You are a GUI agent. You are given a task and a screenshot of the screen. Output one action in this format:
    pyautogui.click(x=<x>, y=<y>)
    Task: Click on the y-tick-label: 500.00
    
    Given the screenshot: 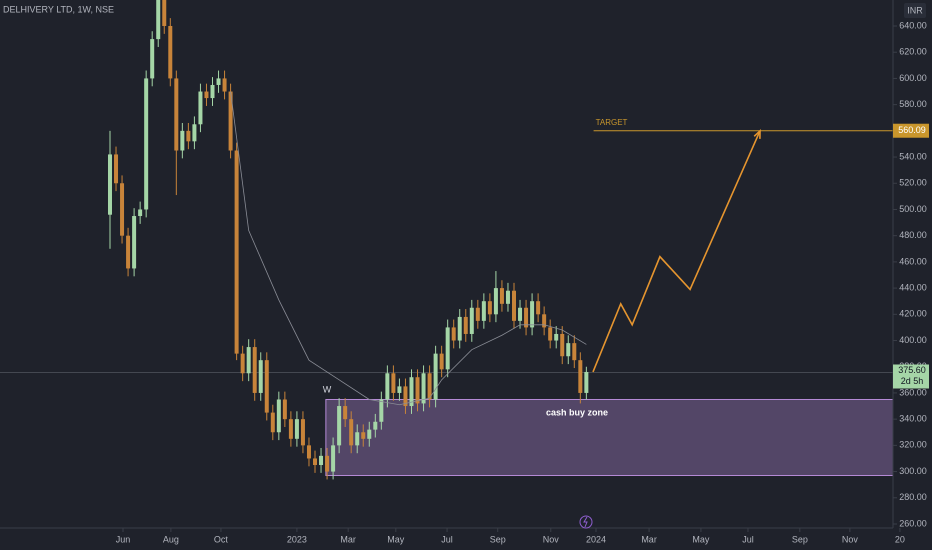 What is the action you would take?
    pyautogui.click(x=913, y=209)
    